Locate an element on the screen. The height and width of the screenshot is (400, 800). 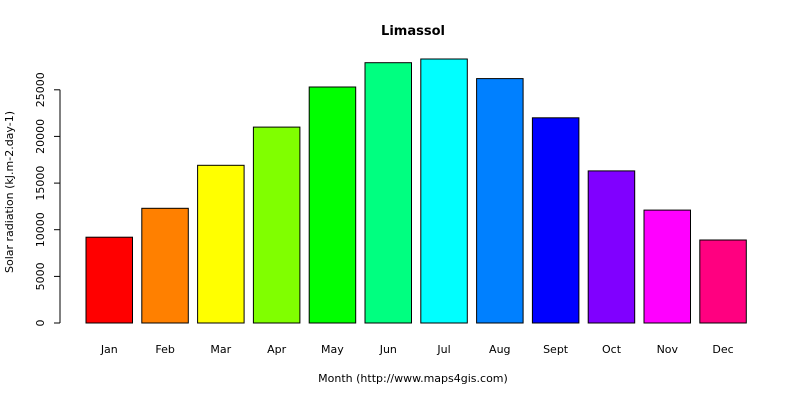
y-tick-label: 0 is located at coordinates (40, 323).